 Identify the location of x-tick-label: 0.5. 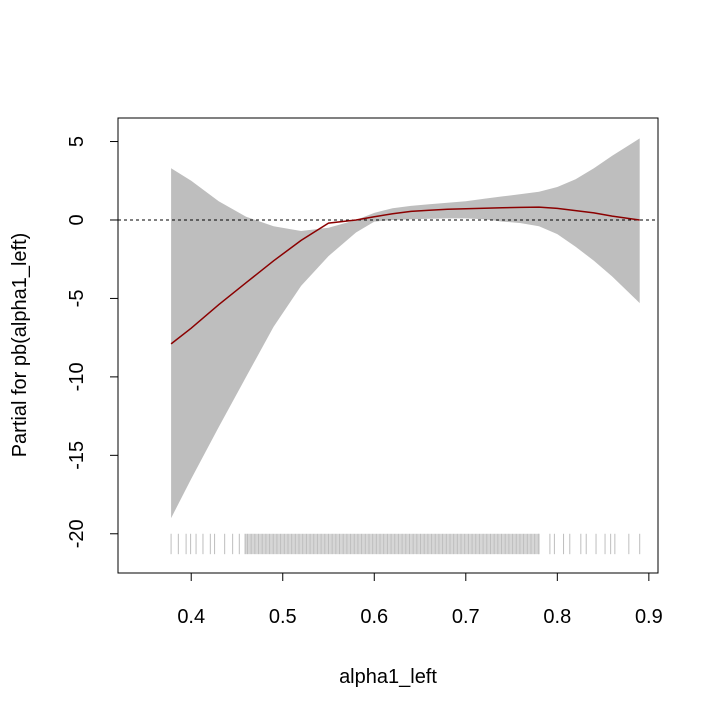
(283, 617).